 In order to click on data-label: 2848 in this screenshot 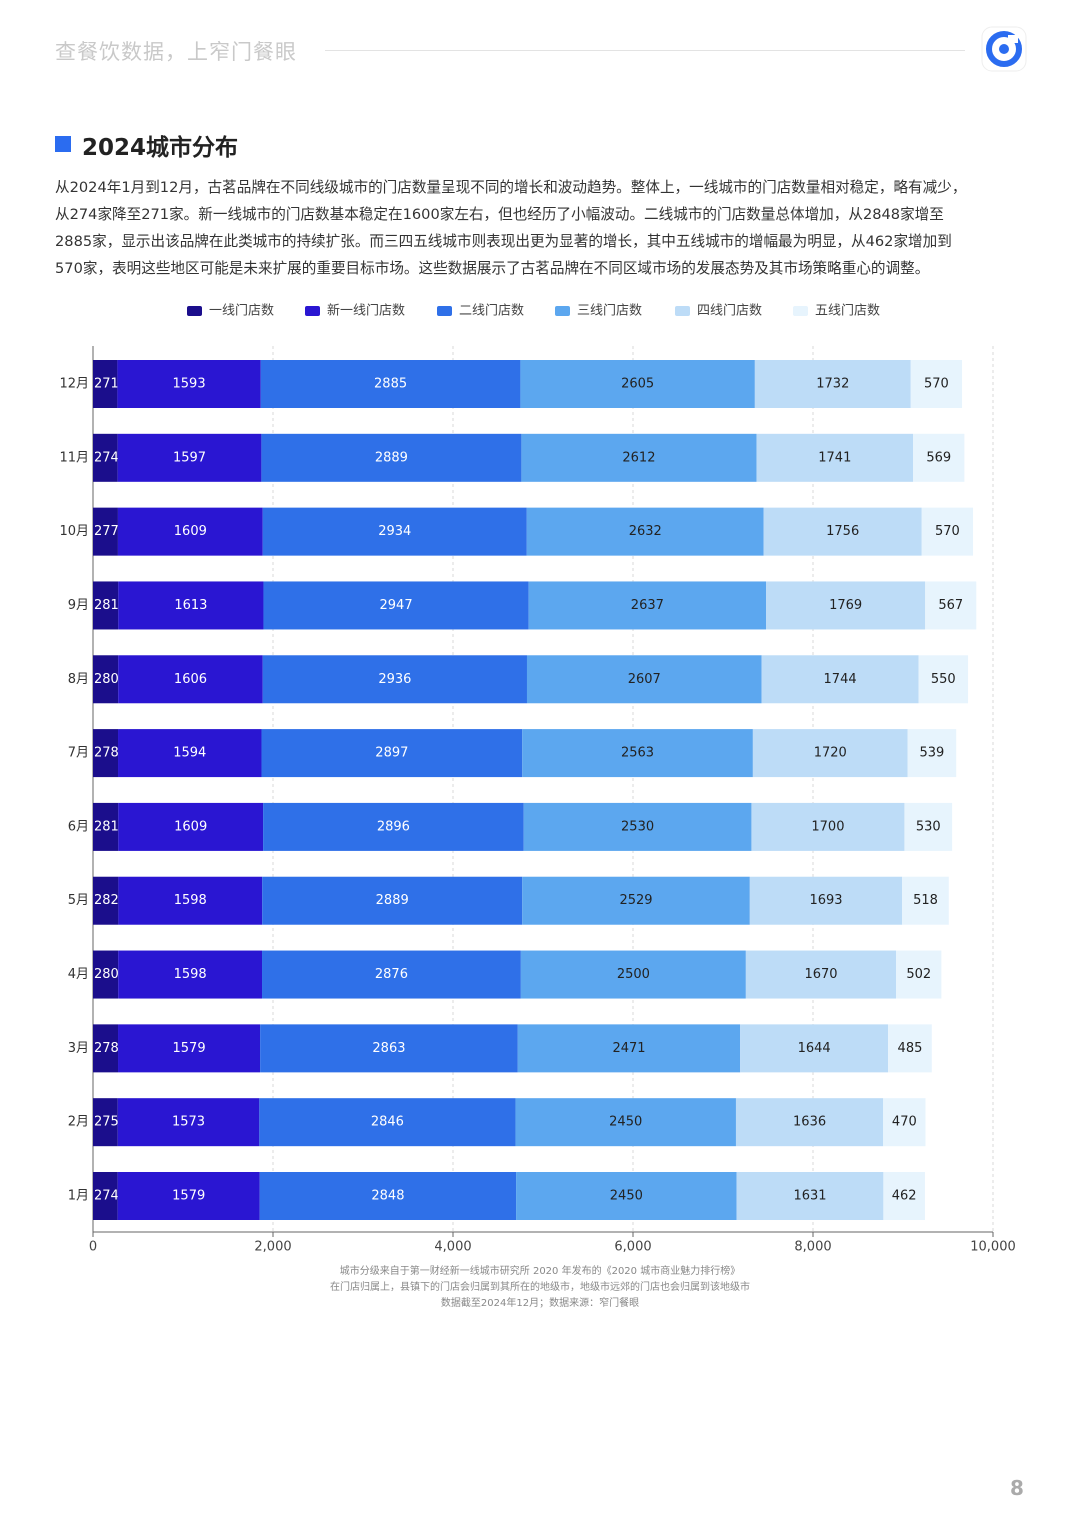, I will do `click(387, 1196)`.